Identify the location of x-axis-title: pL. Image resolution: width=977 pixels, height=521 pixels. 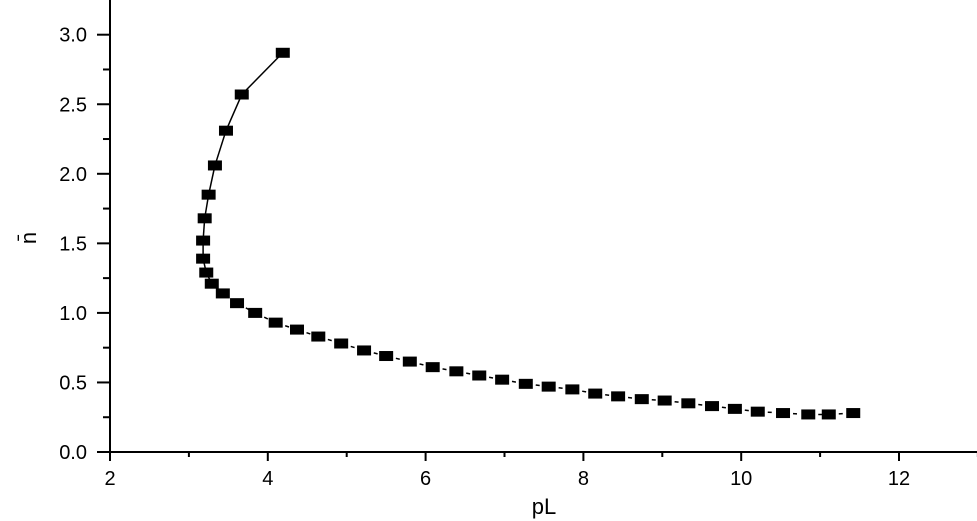
(544, 506).